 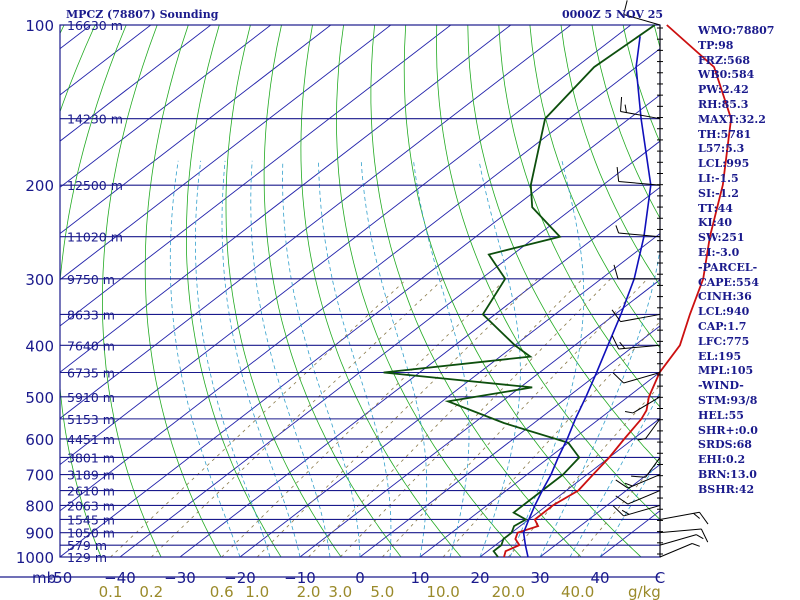 What do you see at coordinates (44, 578) in the screenshot?
I see `mb-unit-label: mb` at bounding box center [44, 578].